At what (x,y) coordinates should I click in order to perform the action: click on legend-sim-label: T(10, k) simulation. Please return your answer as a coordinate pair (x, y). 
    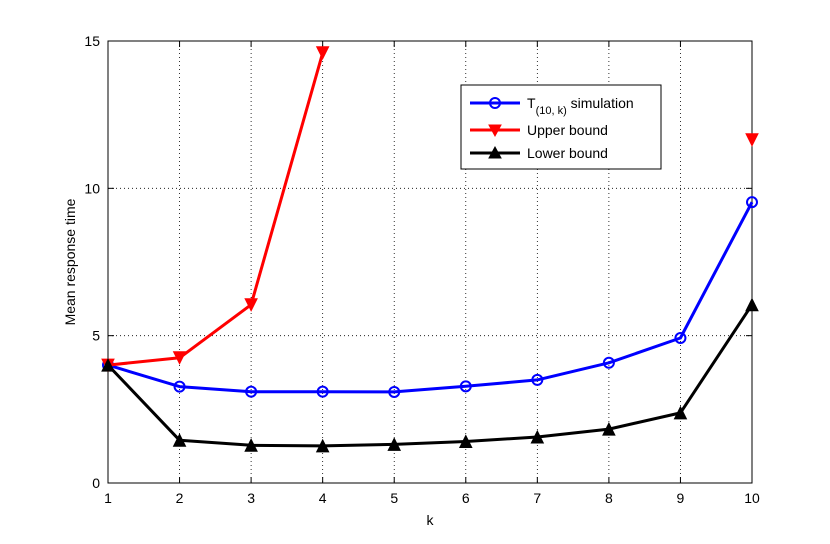
    Looking at the image, I should click on (580, 106).